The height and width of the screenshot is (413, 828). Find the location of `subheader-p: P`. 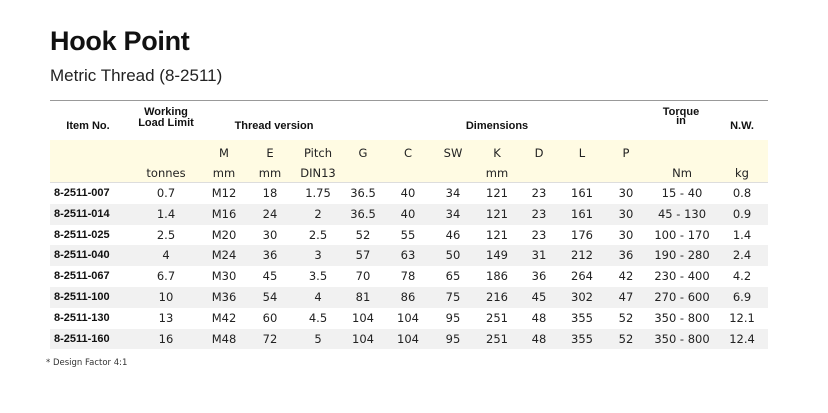

subheader-p: P is located at coordinates (626, 153).